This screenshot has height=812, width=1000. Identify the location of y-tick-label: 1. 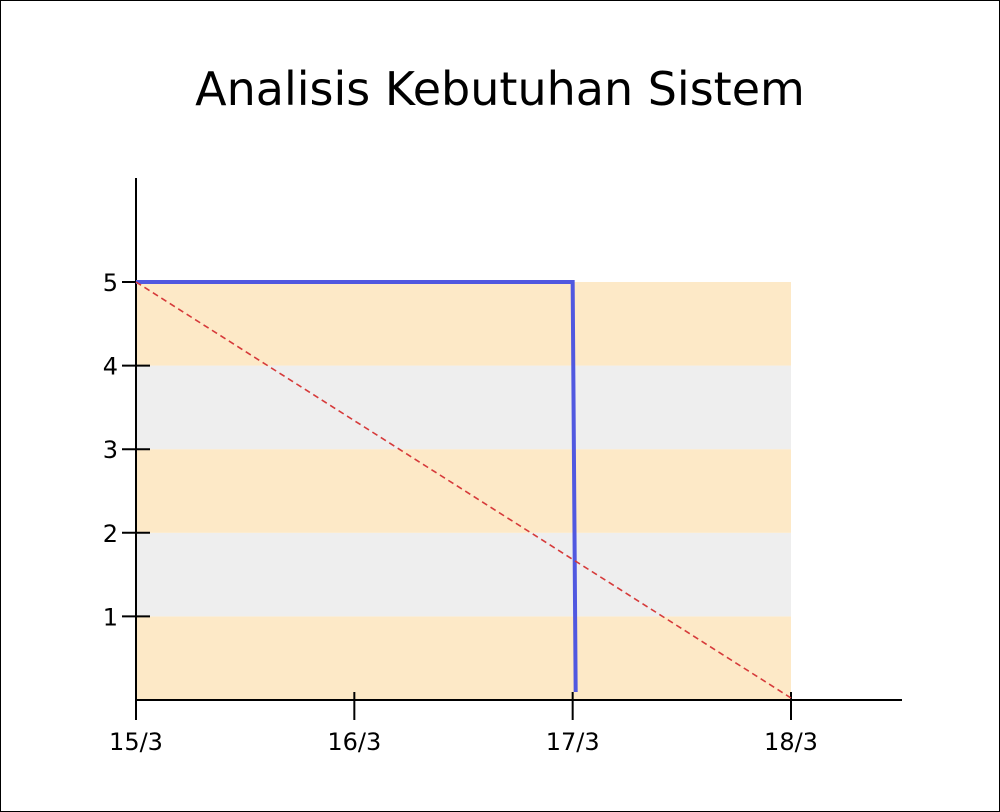
(110, 617).